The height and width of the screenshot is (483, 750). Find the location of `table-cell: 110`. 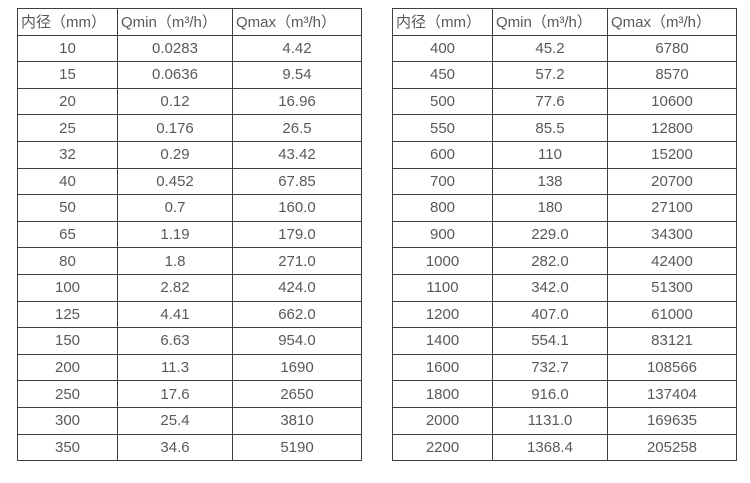

table-cell: 110 is located at coordinates (550, 154).